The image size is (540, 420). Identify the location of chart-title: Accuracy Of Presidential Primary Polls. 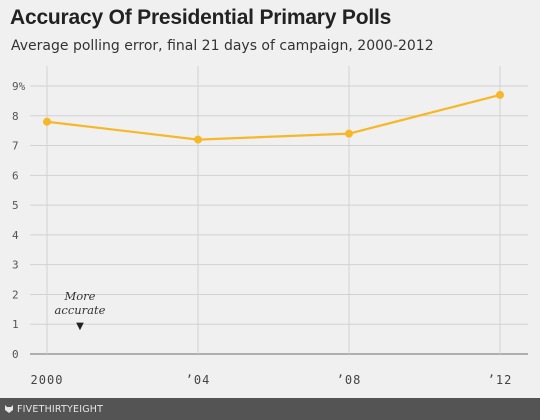
(201, 17).